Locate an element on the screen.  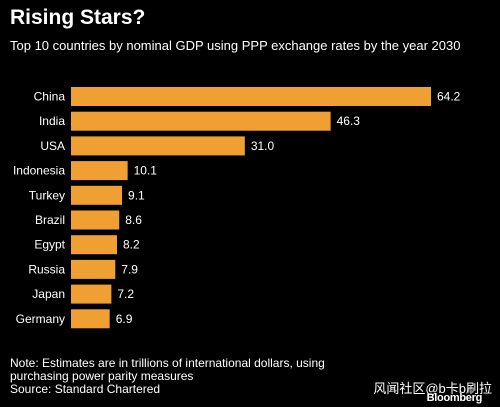
value-label: 7.9 is located at coordinates (129, 269).